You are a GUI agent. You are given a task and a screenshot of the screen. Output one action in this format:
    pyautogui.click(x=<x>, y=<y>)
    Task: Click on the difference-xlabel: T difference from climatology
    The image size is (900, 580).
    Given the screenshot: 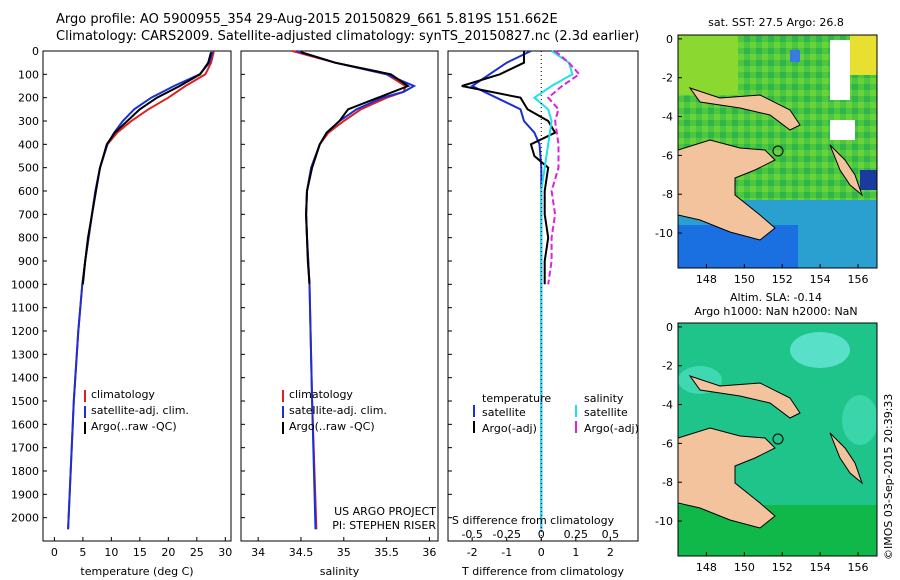 What is the action you would take?
    pyautogui.click(x=542, y=571)
    